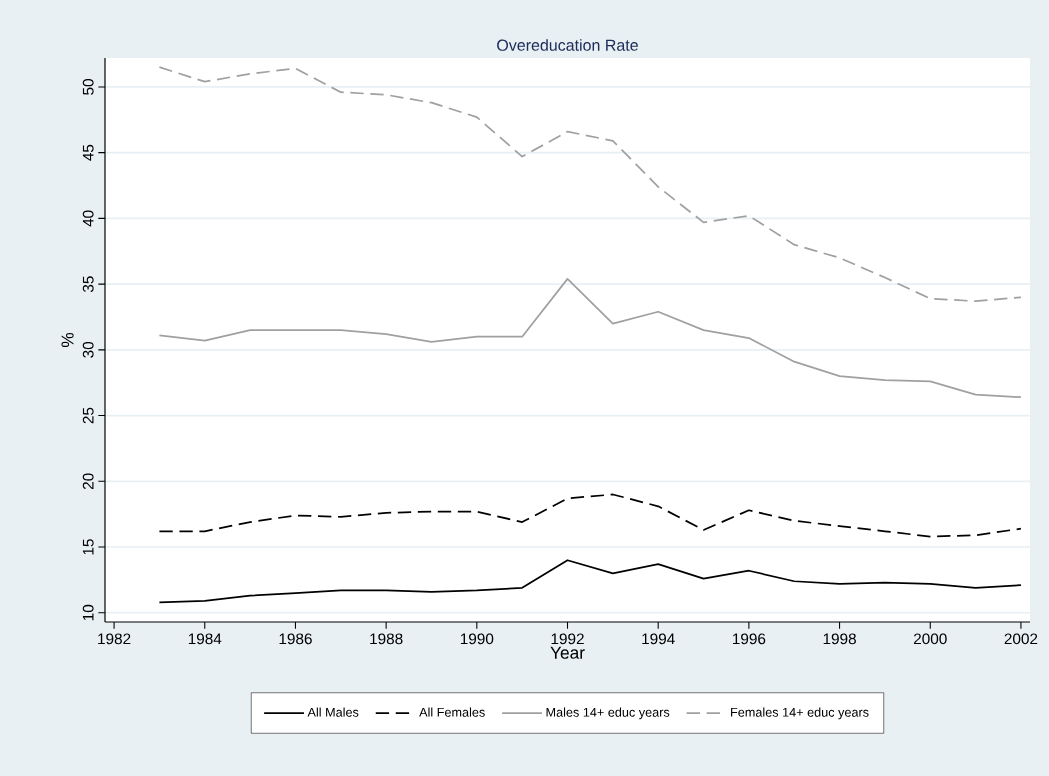 This screenshot has width=1049, height=776. I want to click on x-tick-label: 1986, so click(295, 639).